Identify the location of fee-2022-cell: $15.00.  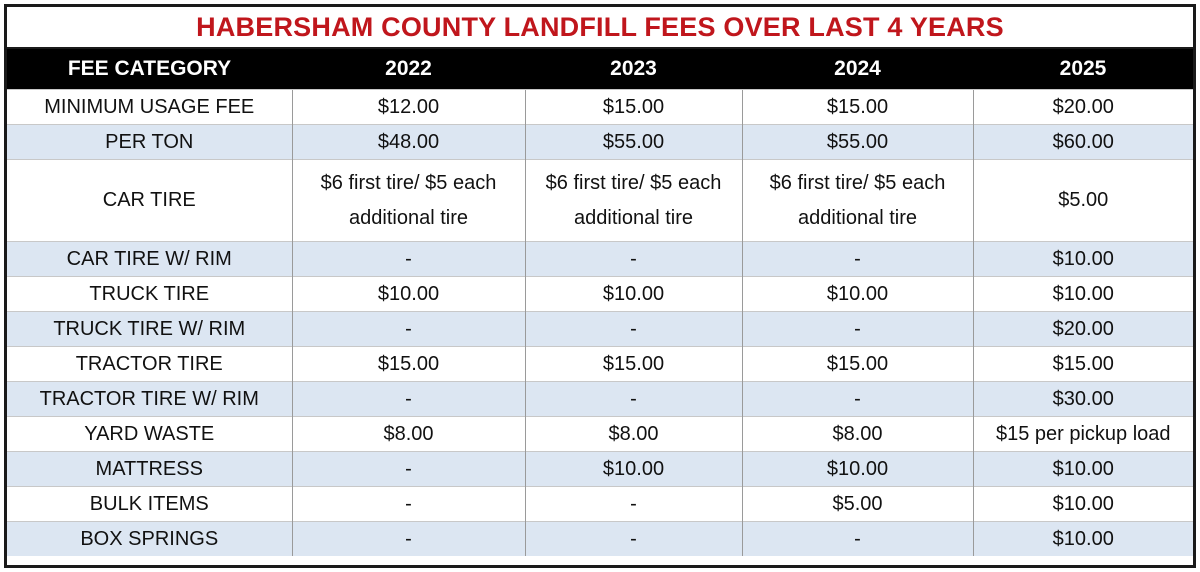
(408, 364).